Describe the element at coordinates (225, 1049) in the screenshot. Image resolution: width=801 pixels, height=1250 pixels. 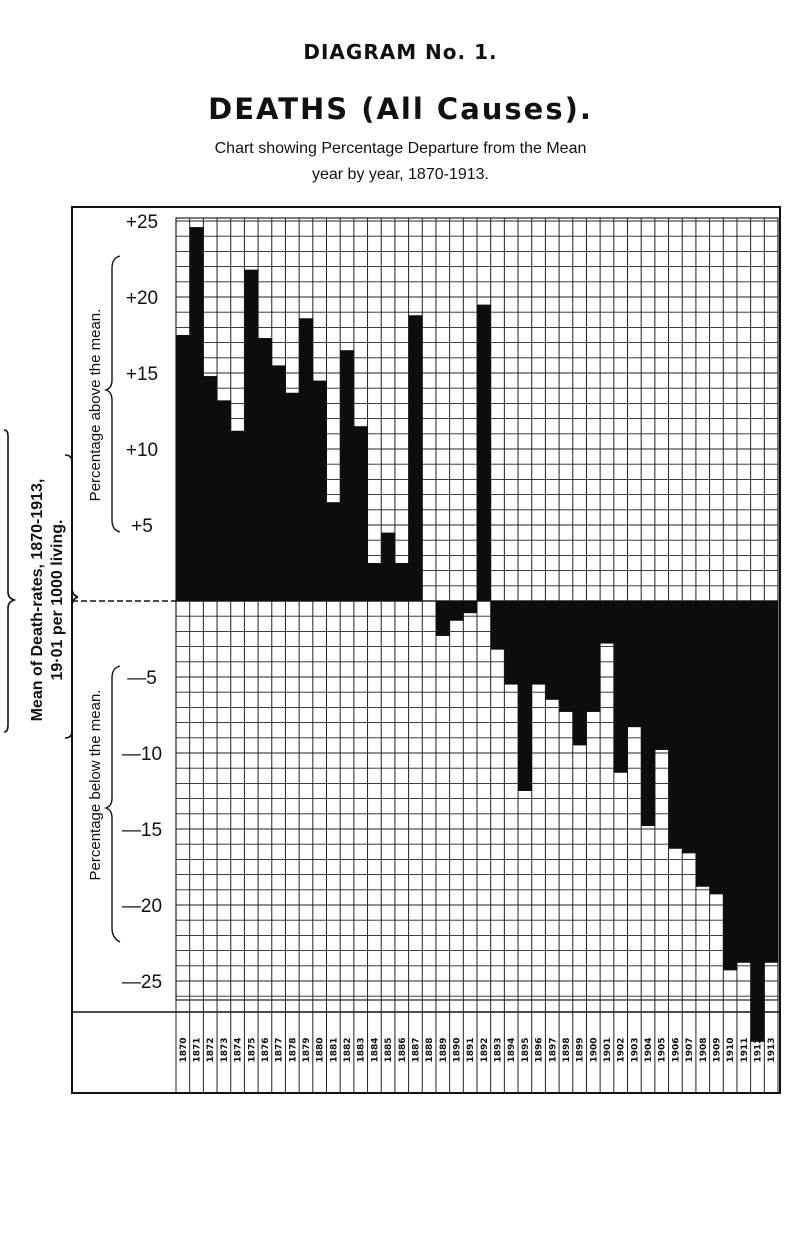
I see `year-label-1873: 1873` at that location.